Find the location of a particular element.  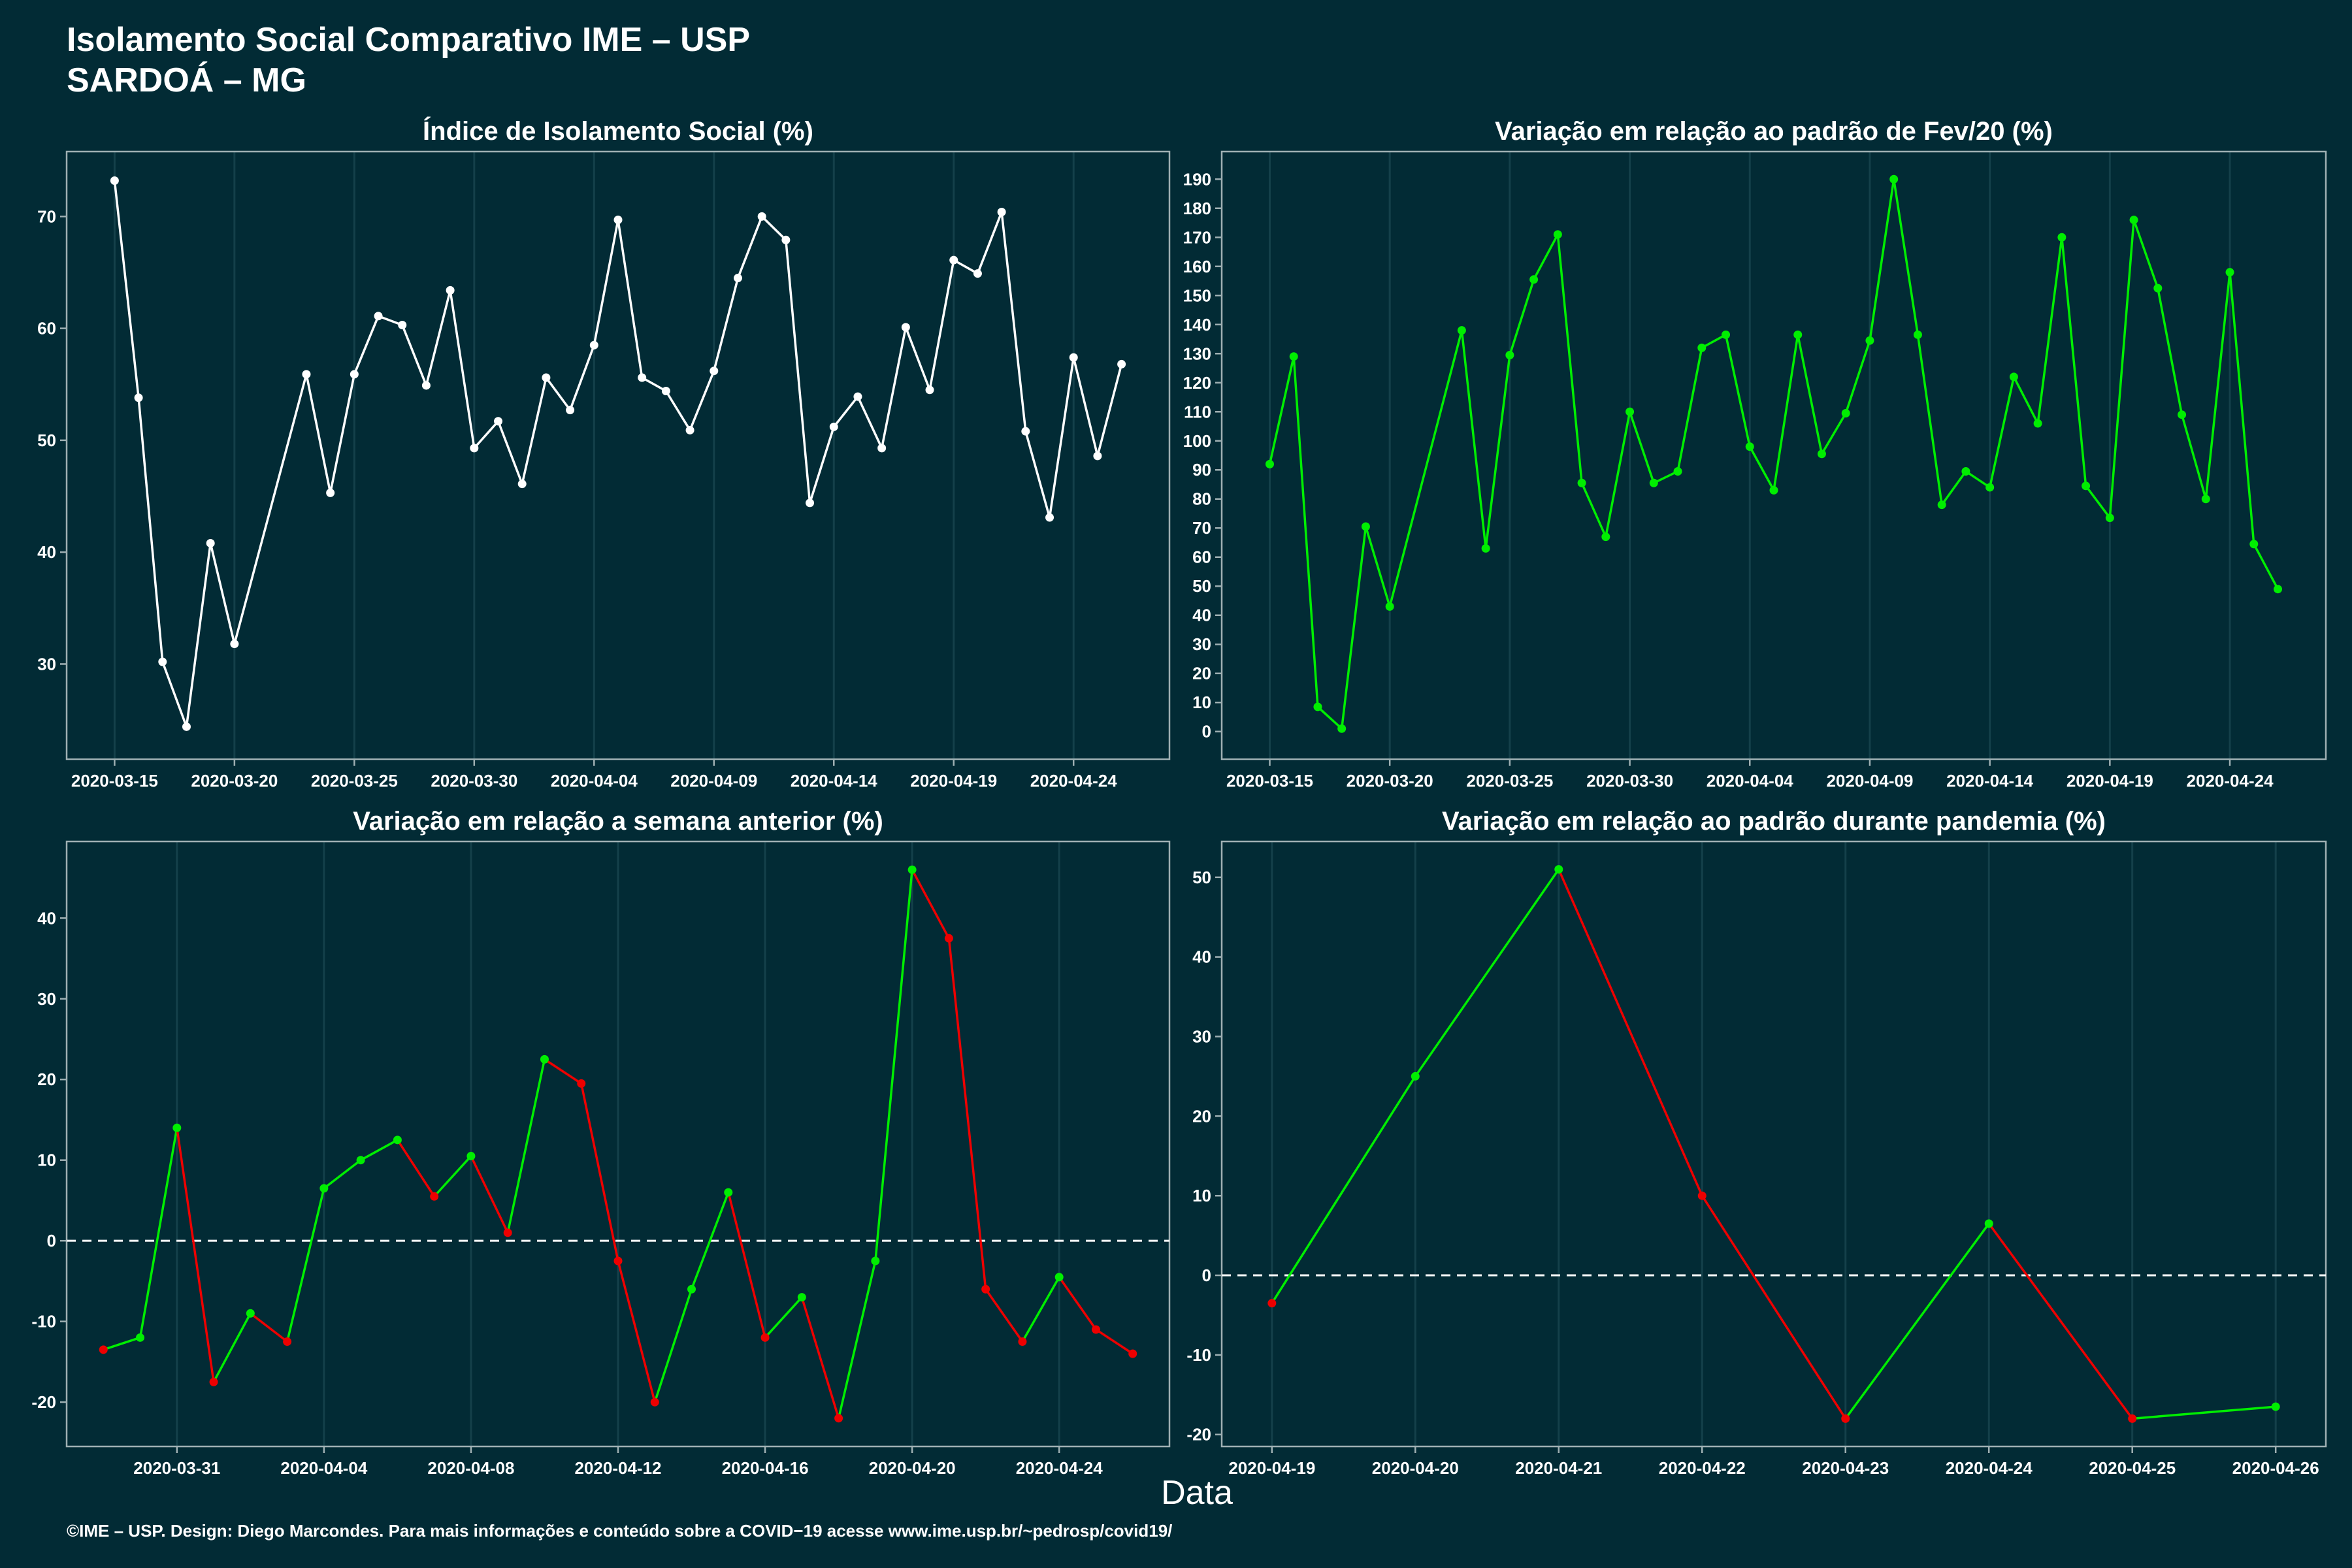

x-tick-label: 2020-03-31 is located at coordinates (176, 1468).